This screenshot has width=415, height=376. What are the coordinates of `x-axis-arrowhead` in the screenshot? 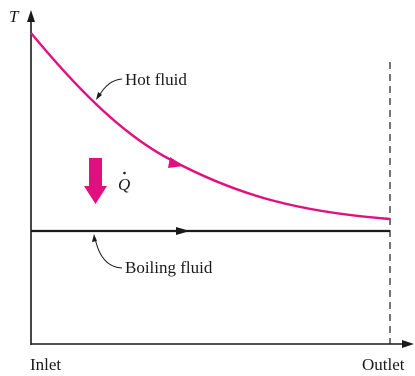 It's located at (408, 344).